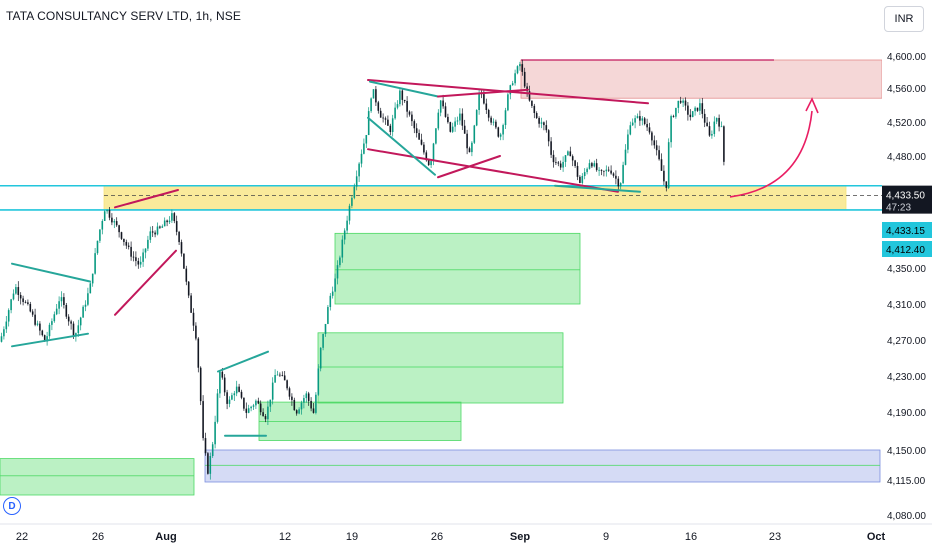  I want to click on y-tick-label: 4,190.00, so click(906, 413).